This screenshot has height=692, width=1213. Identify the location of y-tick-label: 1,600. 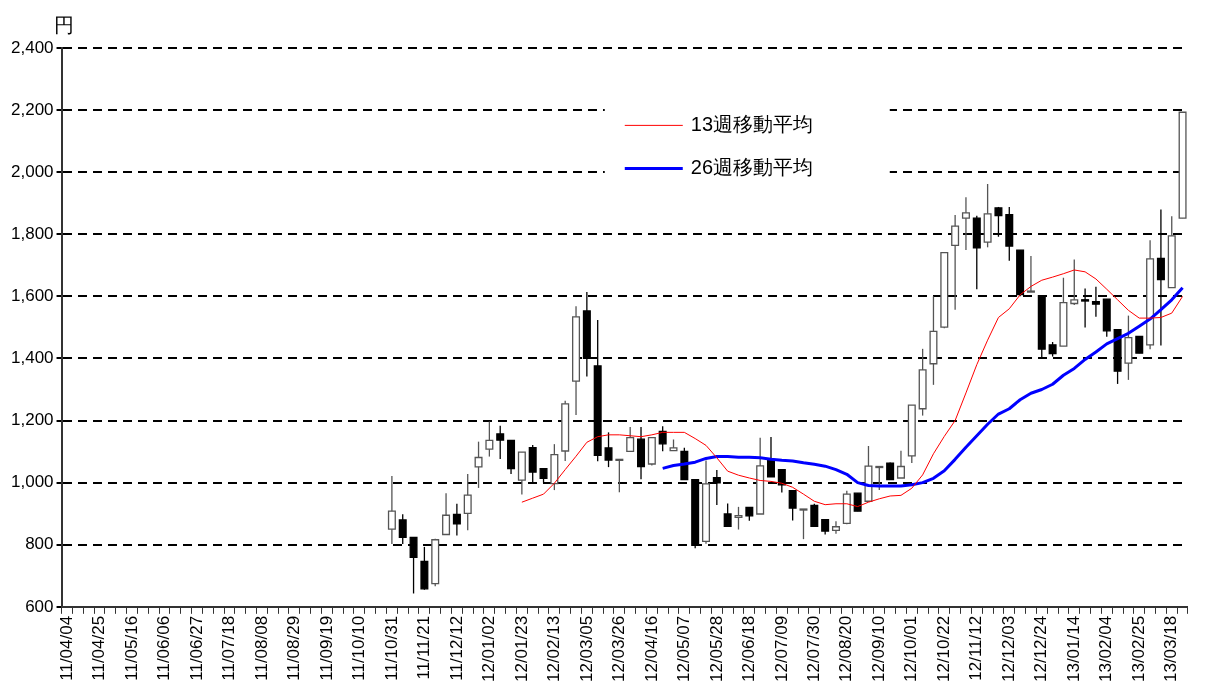
(32, 296).